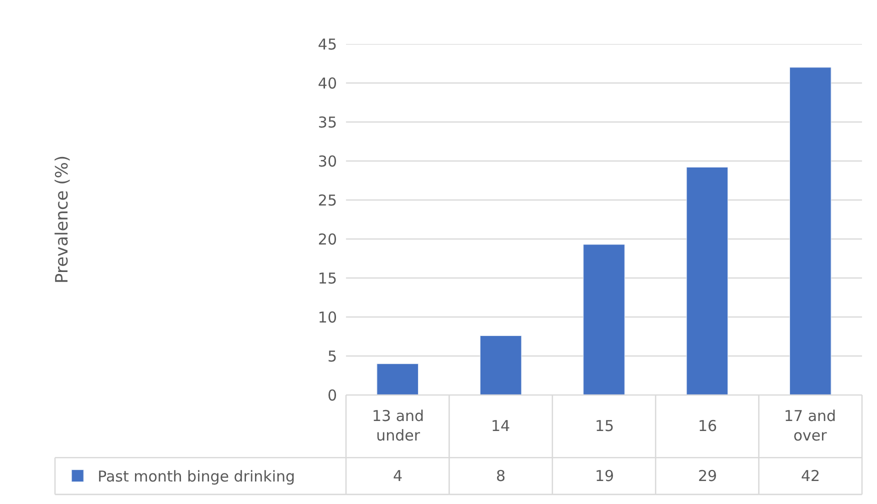 The width and height of the screenshot is (877, 504). What do you see at coordinates (604, 426) in the screenshot?
I see `x-tick-label: 15` at bounding box center [604, 426].